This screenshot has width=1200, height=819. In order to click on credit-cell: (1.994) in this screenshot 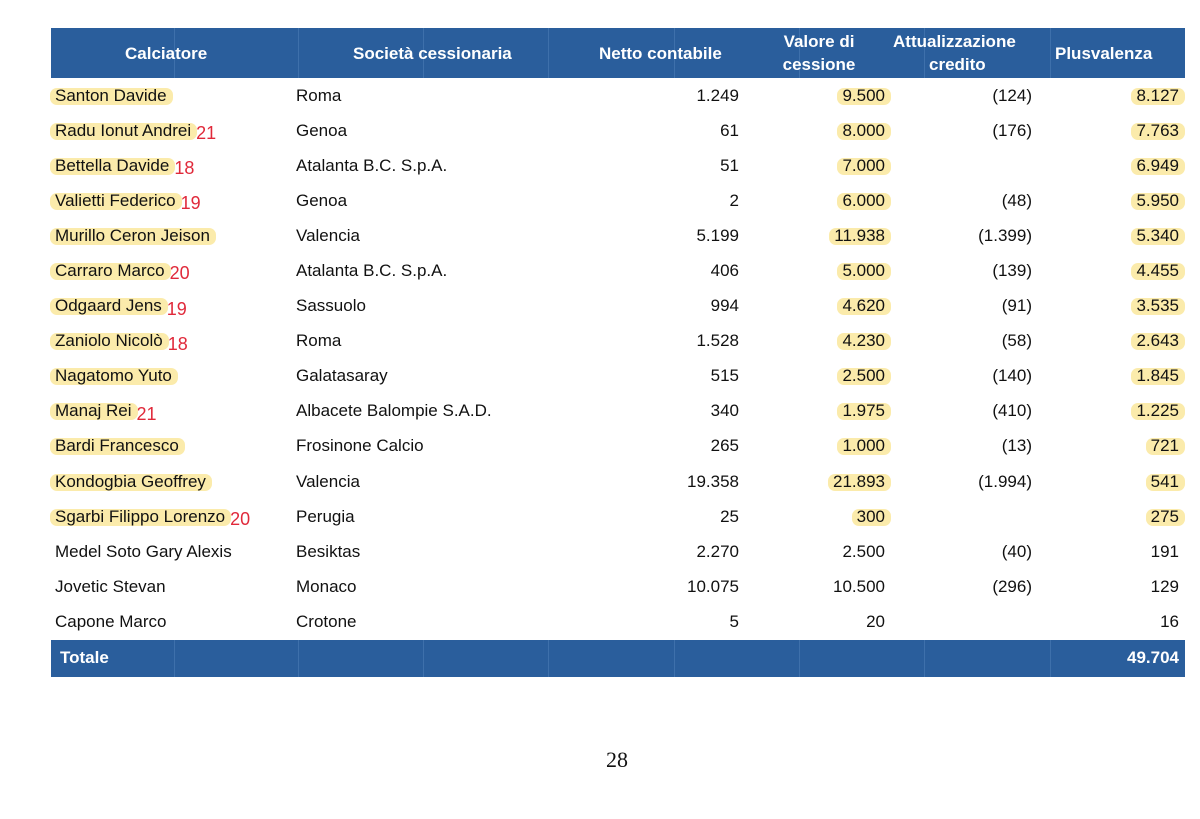, I will do `click(972, 481)`.